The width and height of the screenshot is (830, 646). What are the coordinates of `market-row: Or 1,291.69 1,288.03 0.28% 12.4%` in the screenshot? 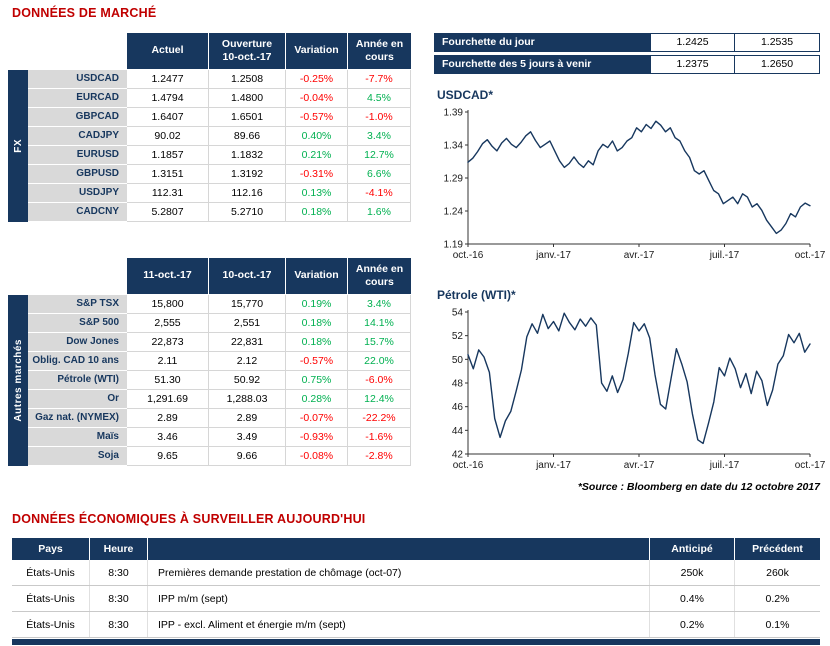 It's located at (219, 399).